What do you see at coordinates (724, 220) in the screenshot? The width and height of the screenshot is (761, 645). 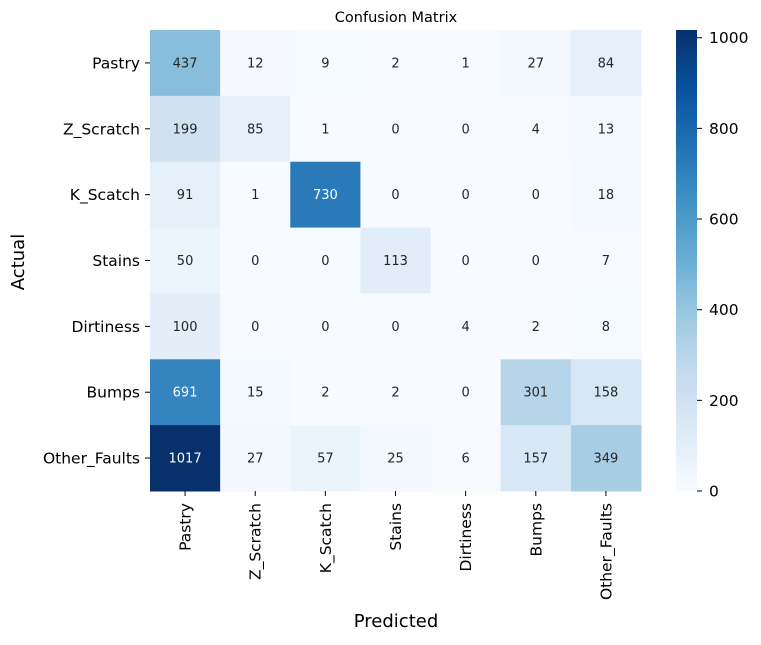 I see `colorbar-tick-label: 600` at bounding box center [724, 220].